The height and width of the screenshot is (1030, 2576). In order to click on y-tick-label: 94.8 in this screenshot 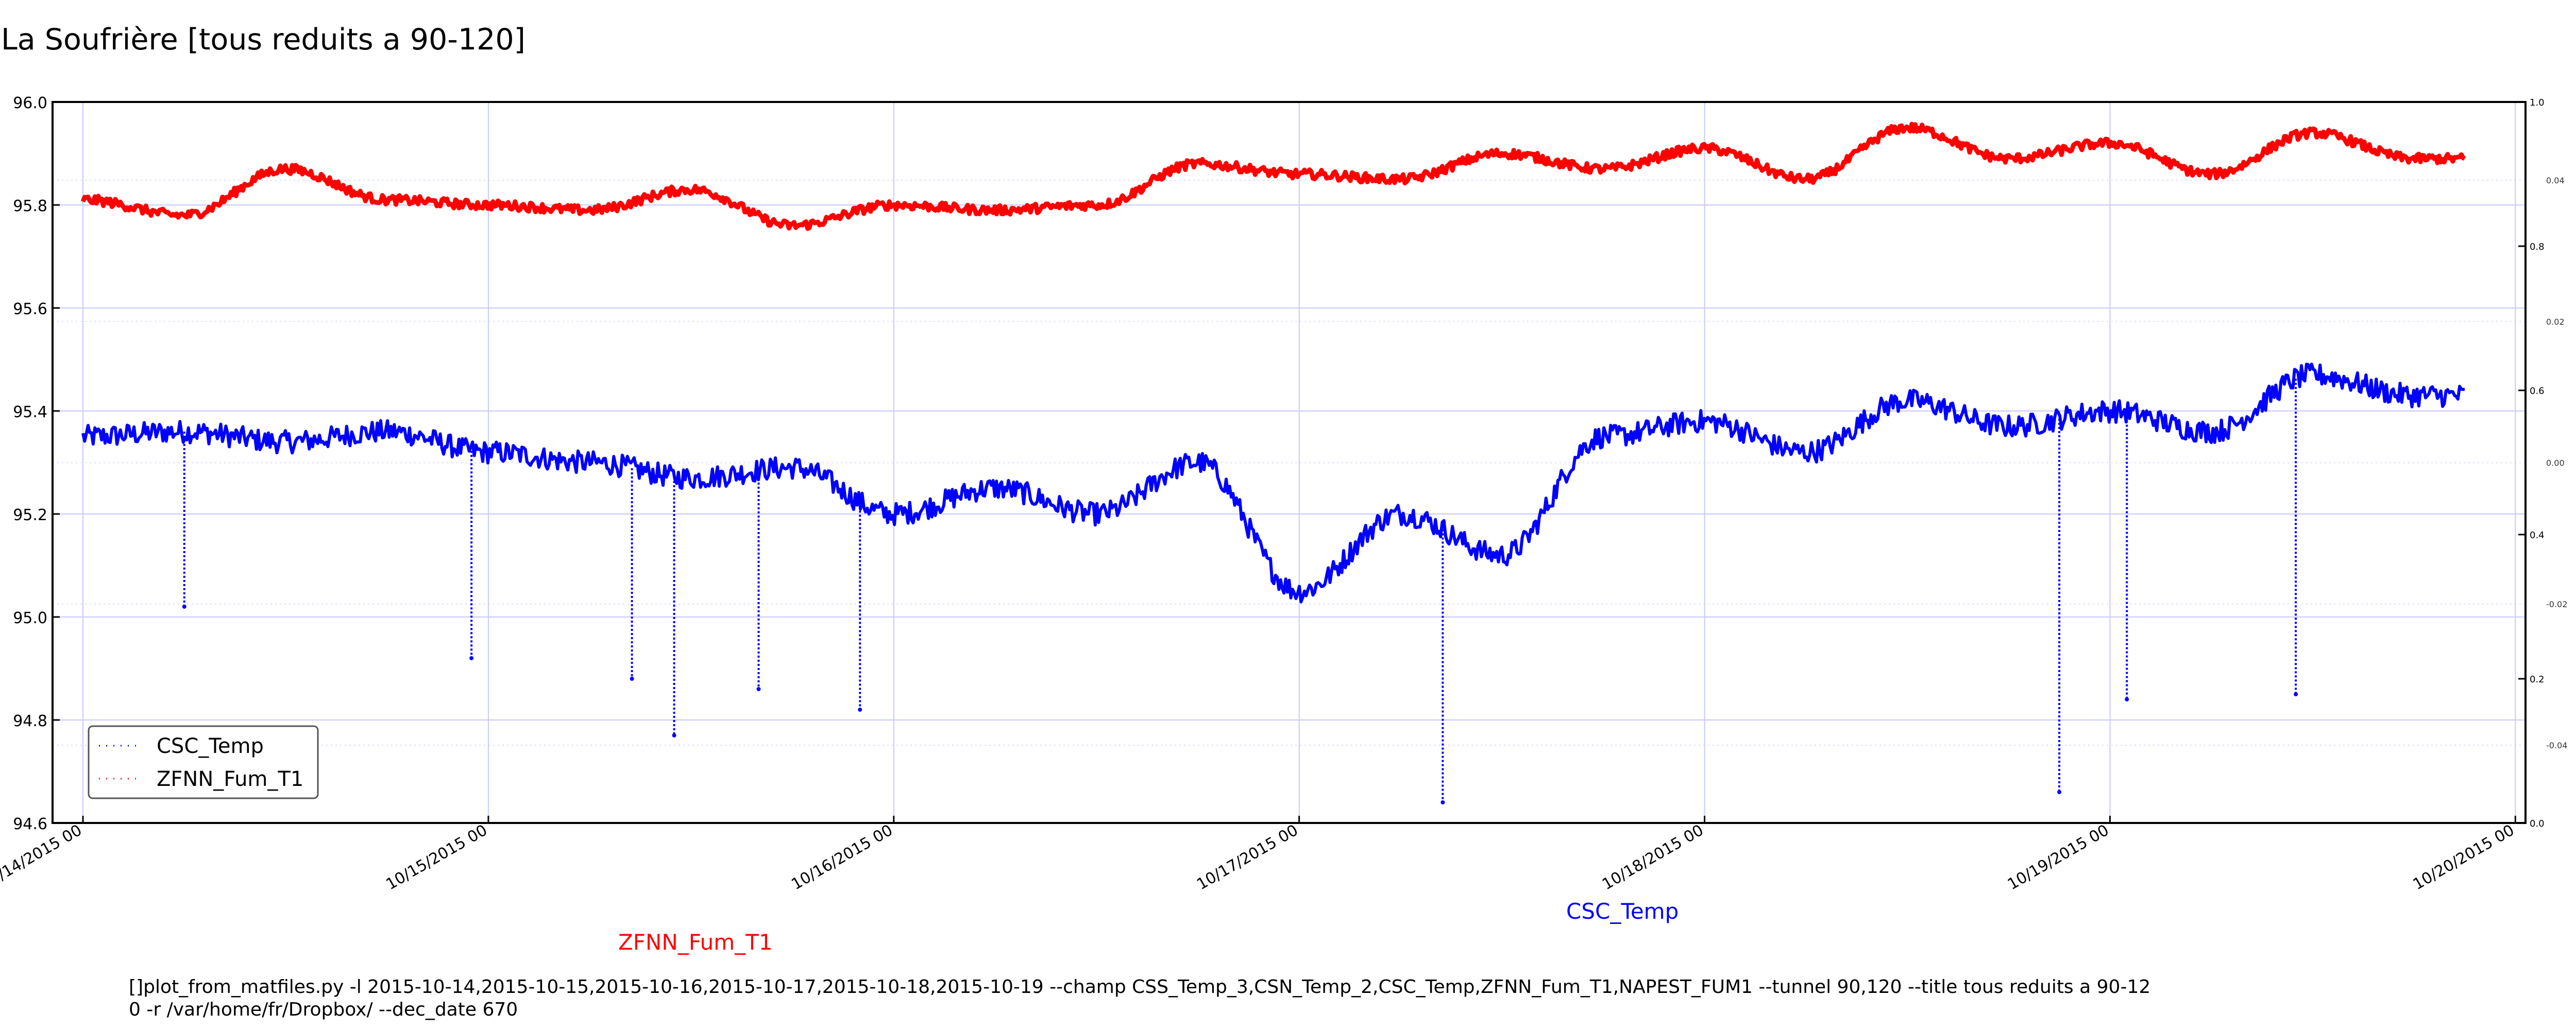, I will do `click(30, 721)`.